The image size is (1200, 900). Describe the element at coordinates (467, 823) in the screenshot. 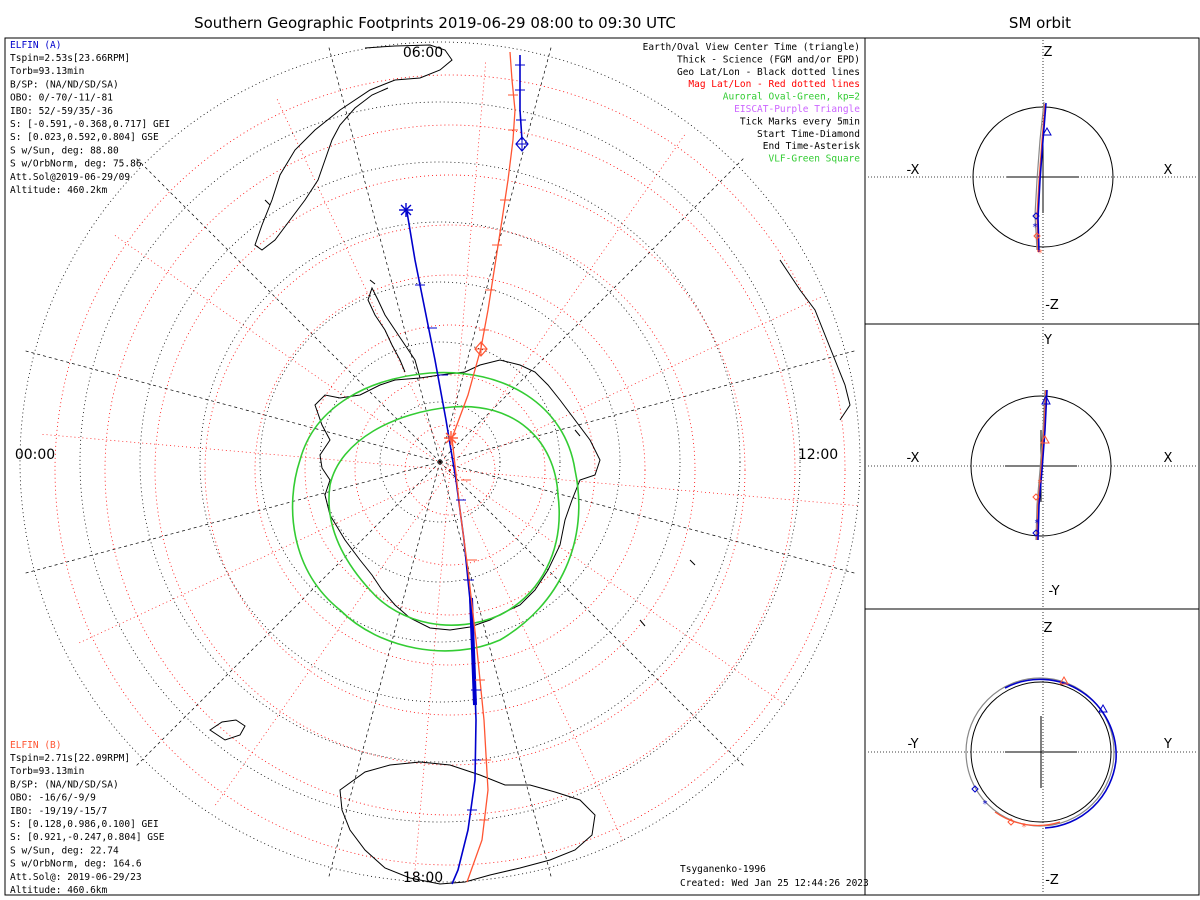

I see `australia-outline` at that location.